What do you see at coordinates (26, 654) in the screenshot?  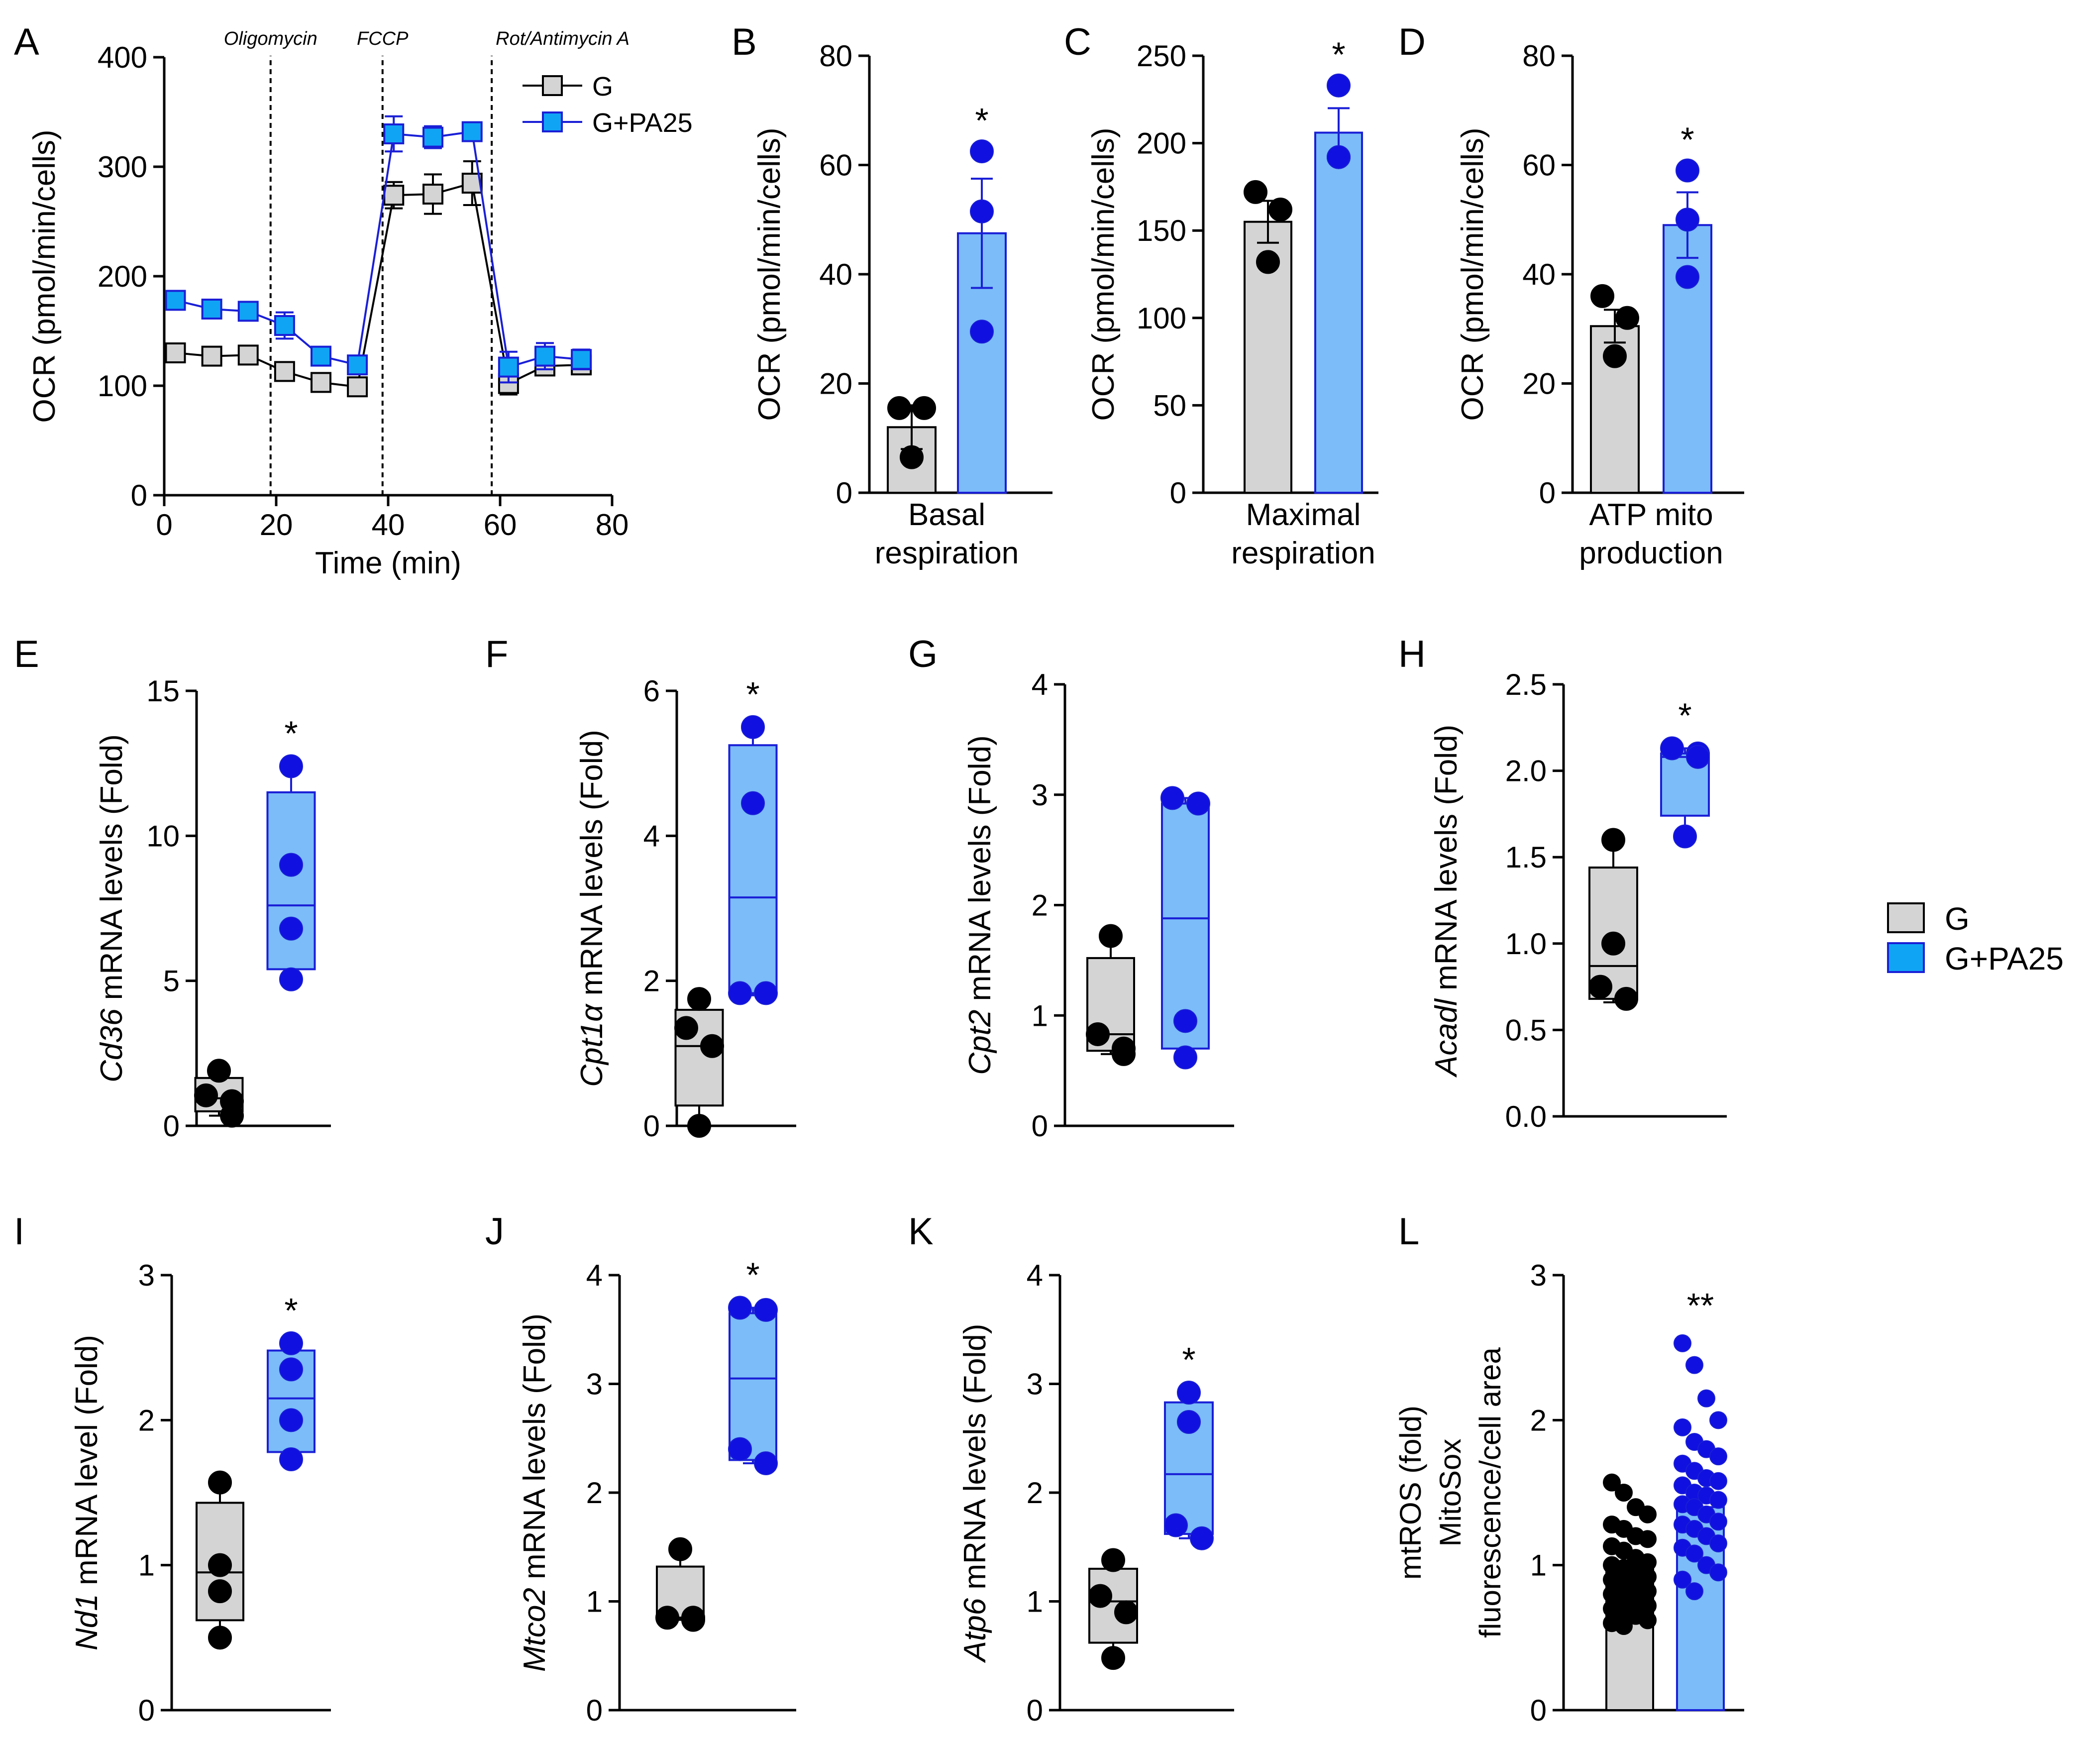 I see `panel-letter: E` at bounding box center [26, 654].